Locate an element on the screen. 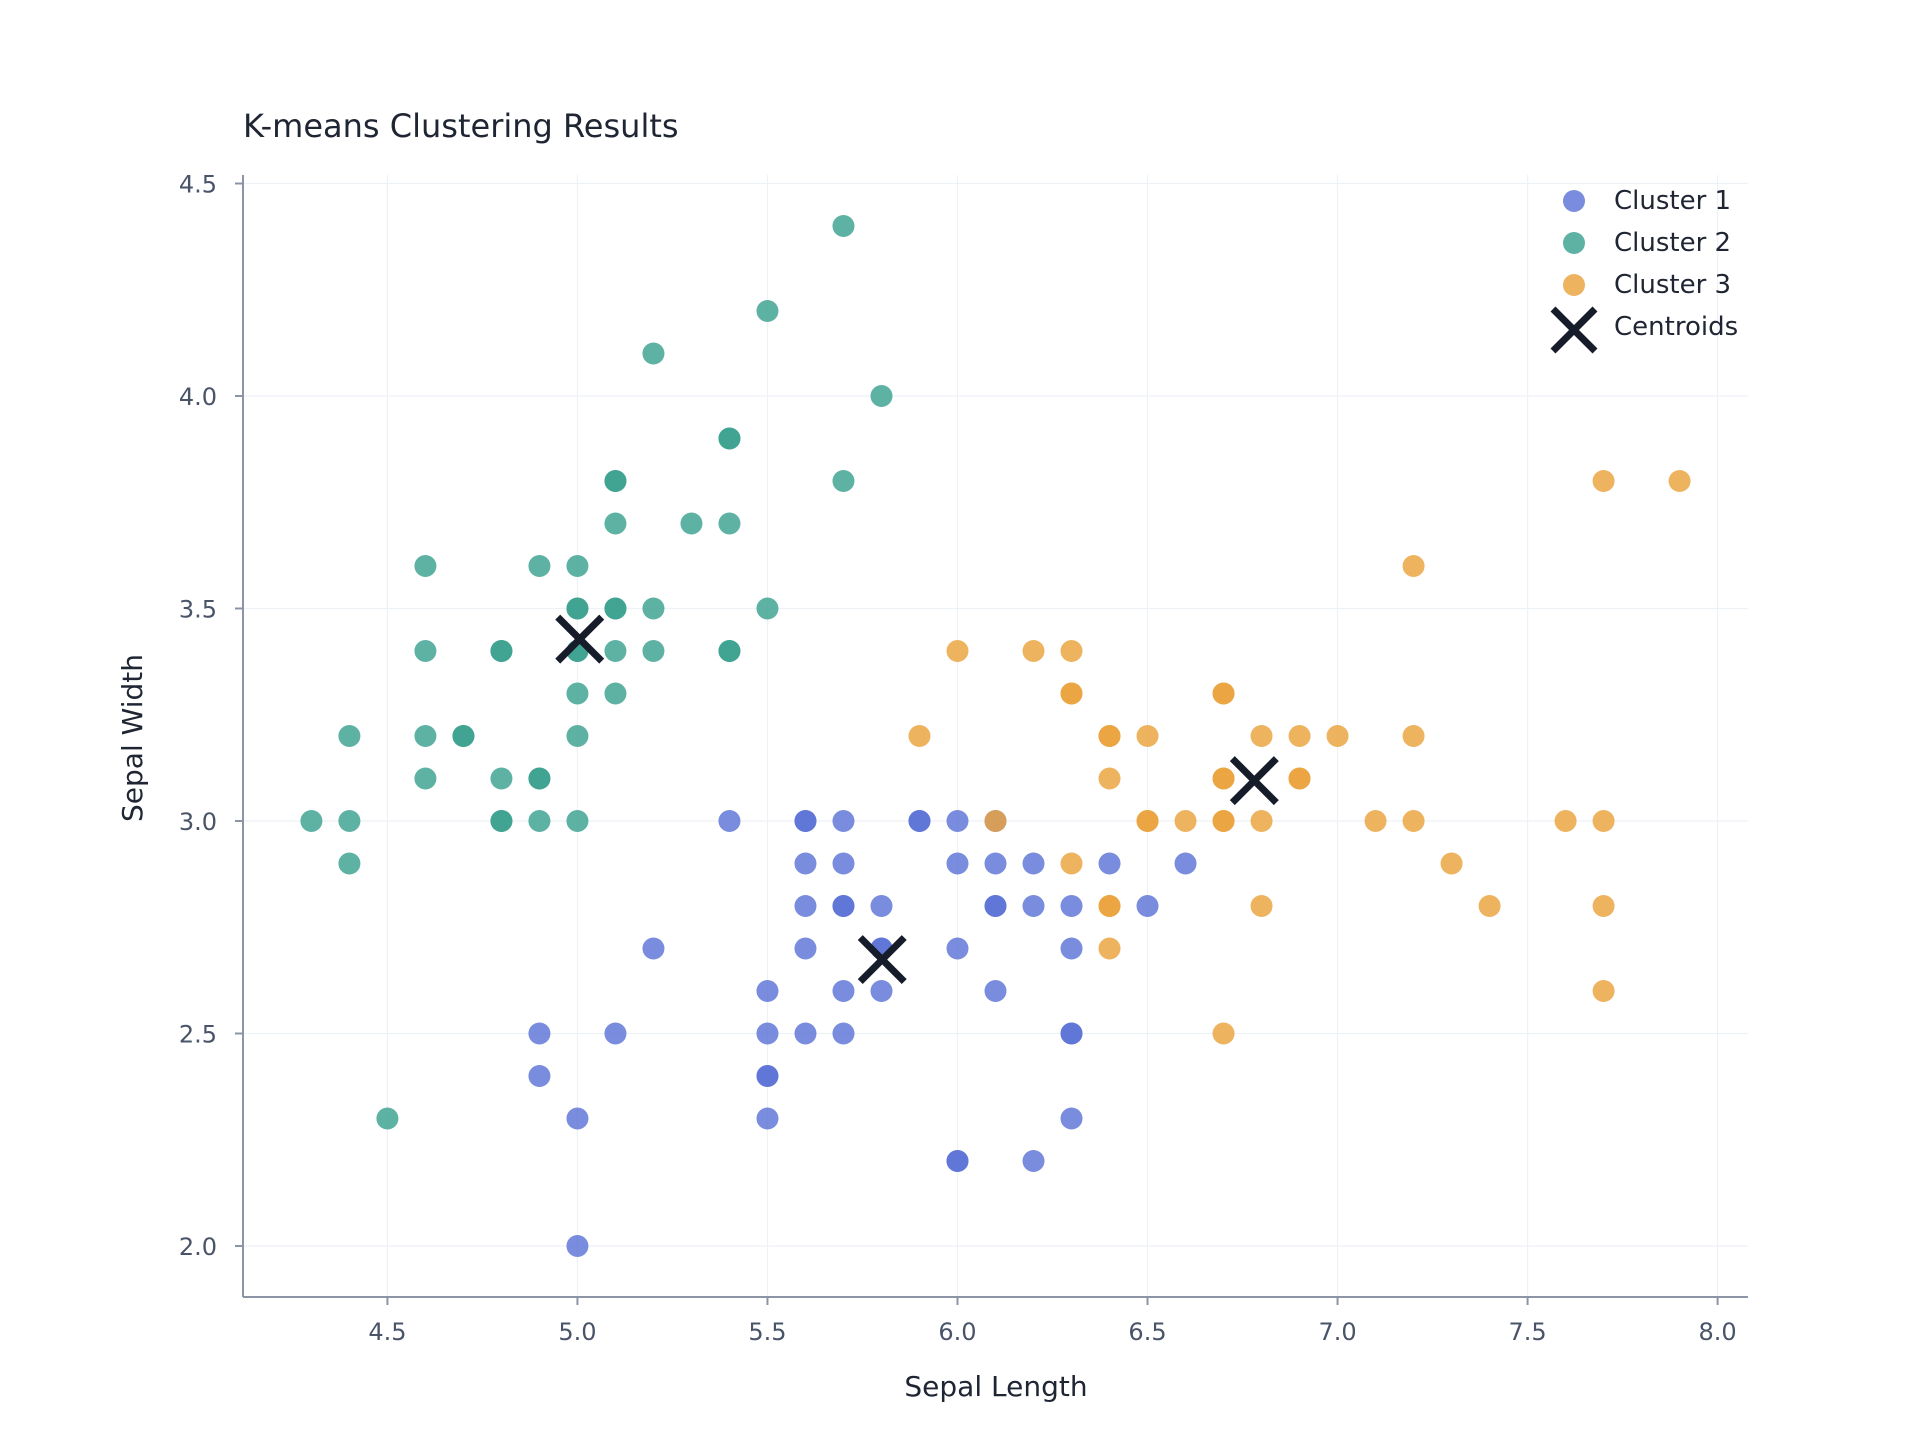 The height and width of the screenshot is (1440, 1920). x-tick-label: 5.0 is located at coordinates (577, 1332).